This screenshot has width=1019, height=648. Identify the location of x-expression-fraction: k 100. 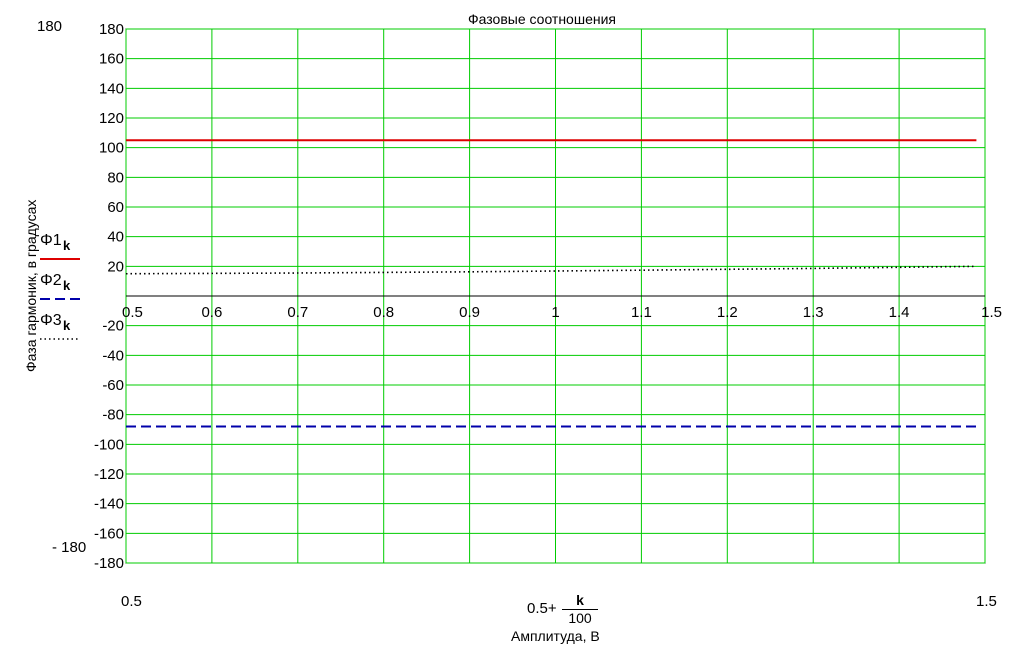
(580, 609).